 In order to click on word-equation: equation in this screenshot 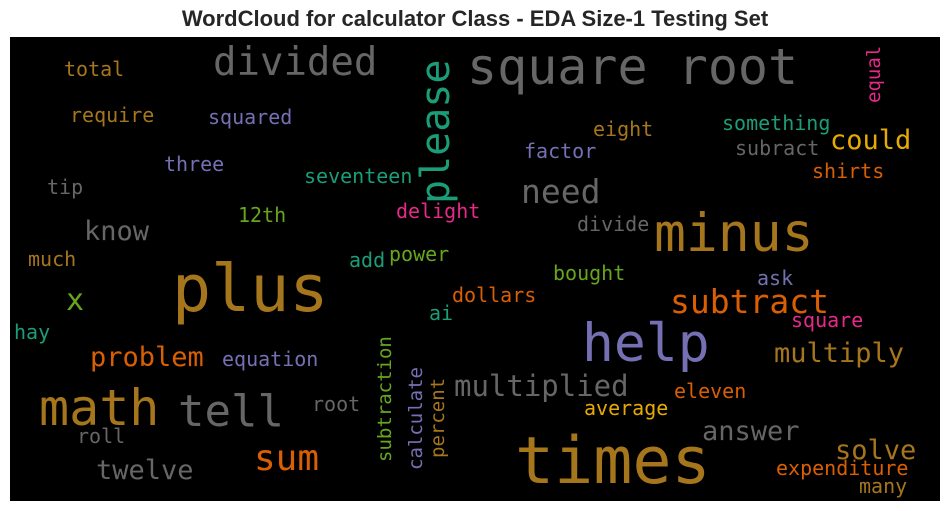, I will do `click(270, 359)`.